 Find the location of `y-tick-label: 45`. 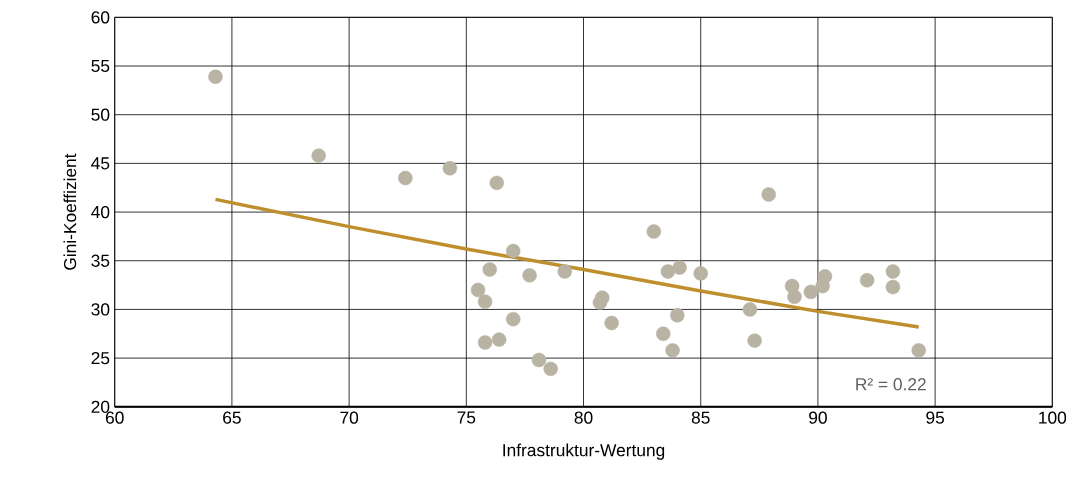

y-tick-label: 45 is located at coordinates (100, 163).